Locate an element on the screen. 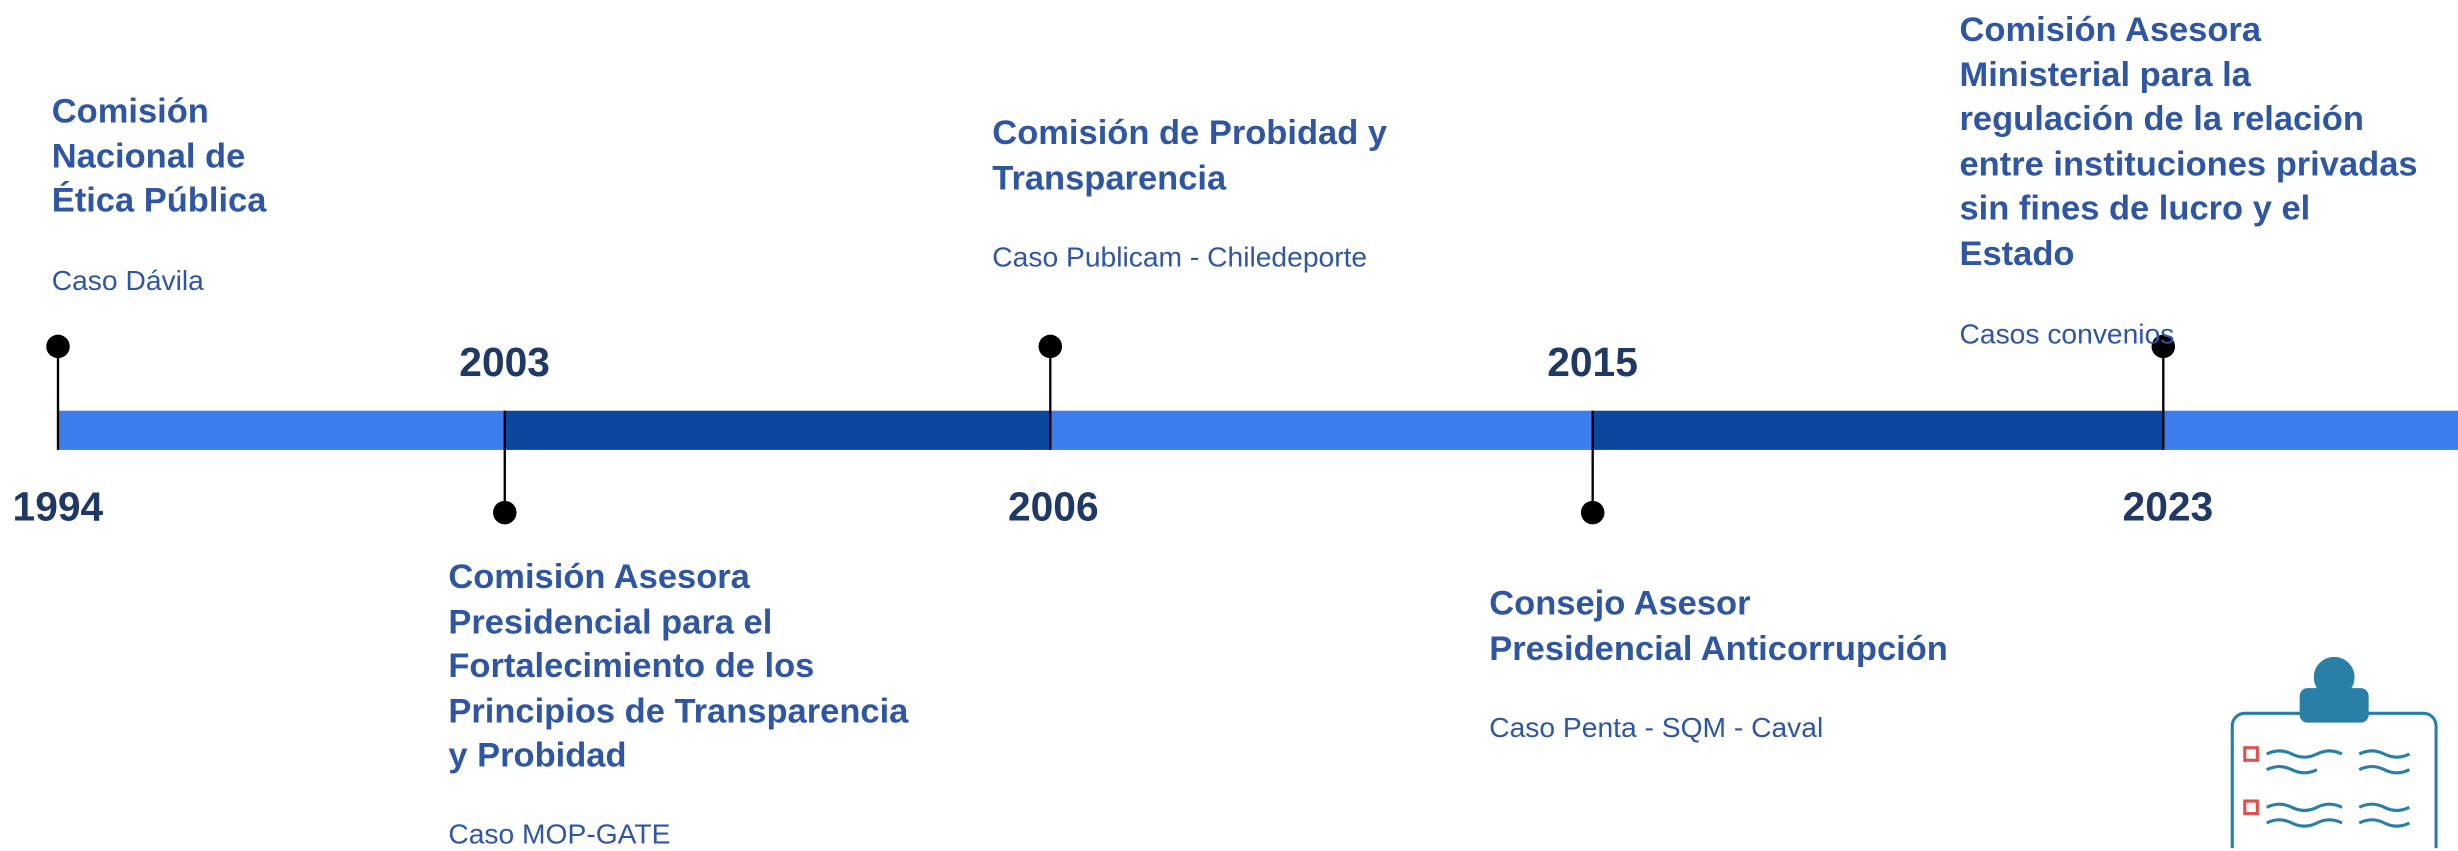  event-title: Ética Pública is located at coordinates (159, 200).